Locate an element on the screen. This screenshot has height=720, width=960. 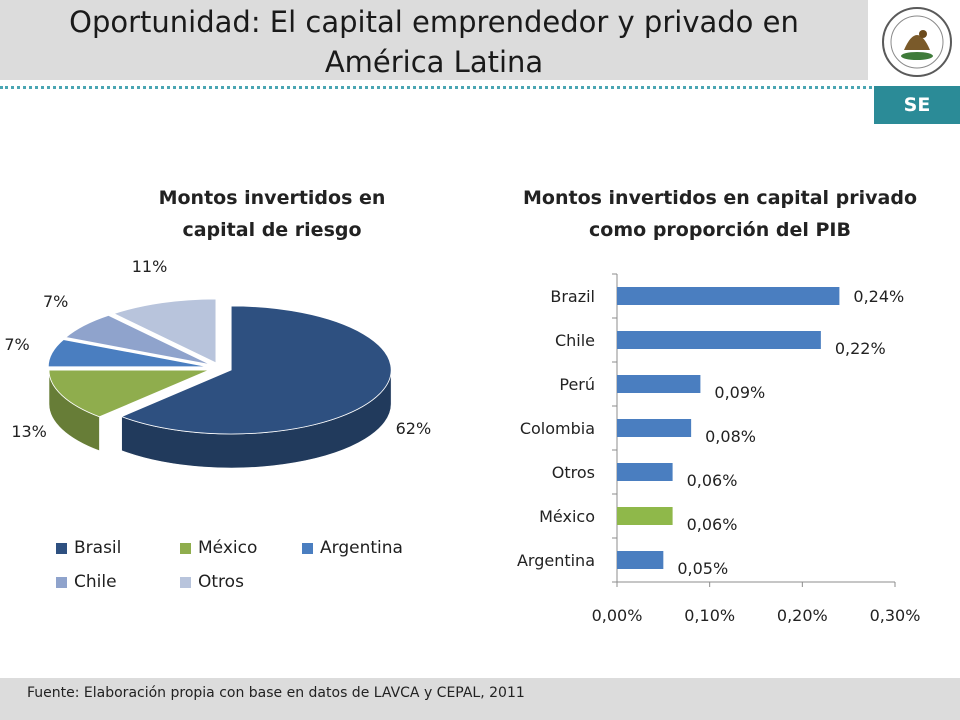
category-label: México is located at coordinates (567, 516).